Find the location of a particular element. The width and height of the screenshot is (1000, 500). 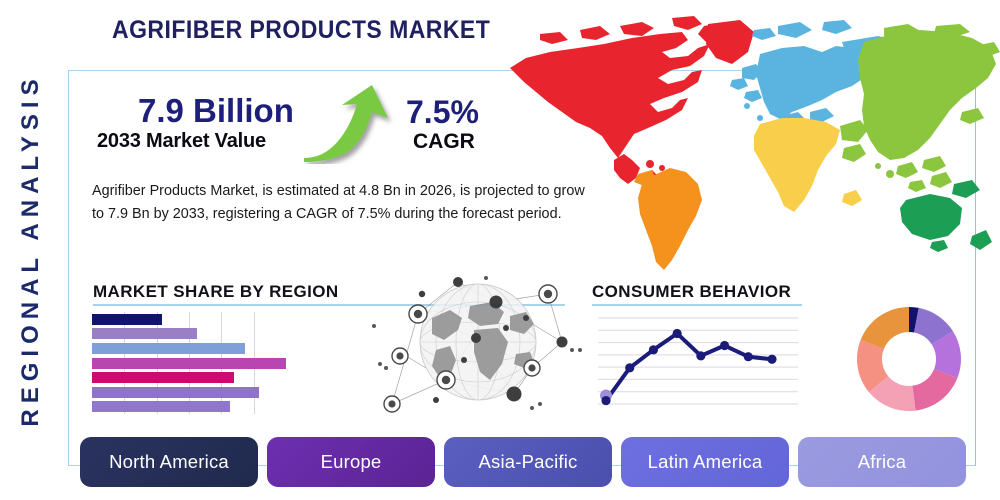

page-title: AGRIFIBER PRODUCTS MARKET is located at coordinates (301, 30).